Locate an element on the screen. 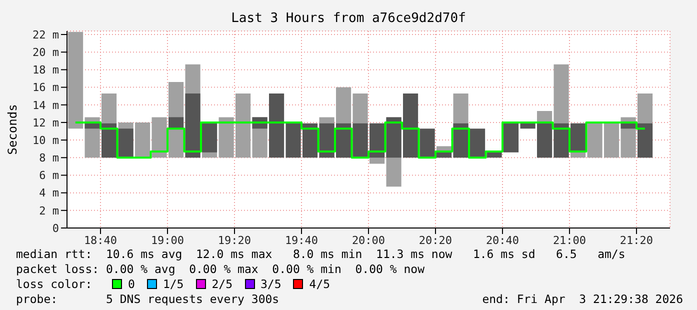 The width and height of the screenshot is (697, 310). x-tick-label: 19:20 is located at coordinates (235, 240).